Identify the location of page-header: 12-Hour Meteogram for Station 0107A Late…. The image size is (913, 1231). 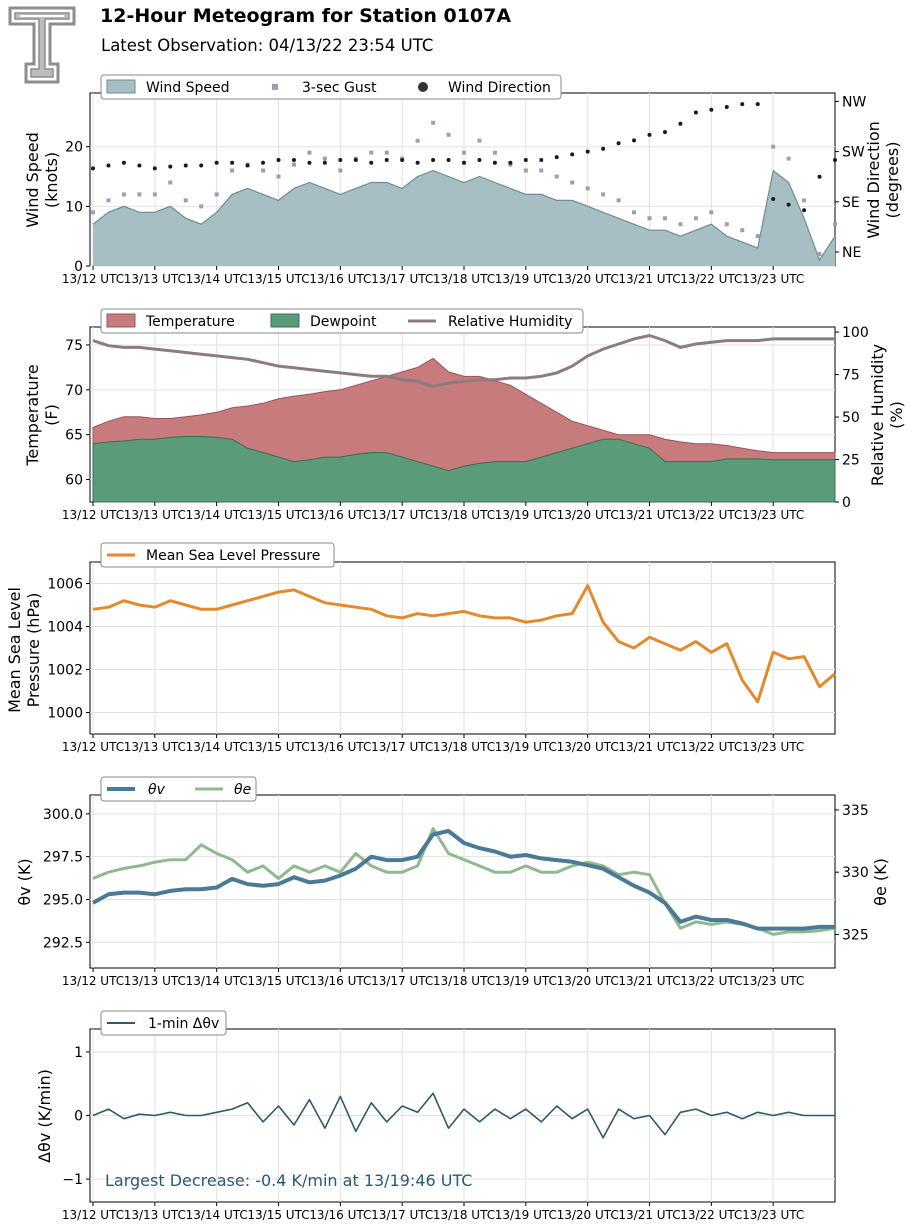
(456, 45).